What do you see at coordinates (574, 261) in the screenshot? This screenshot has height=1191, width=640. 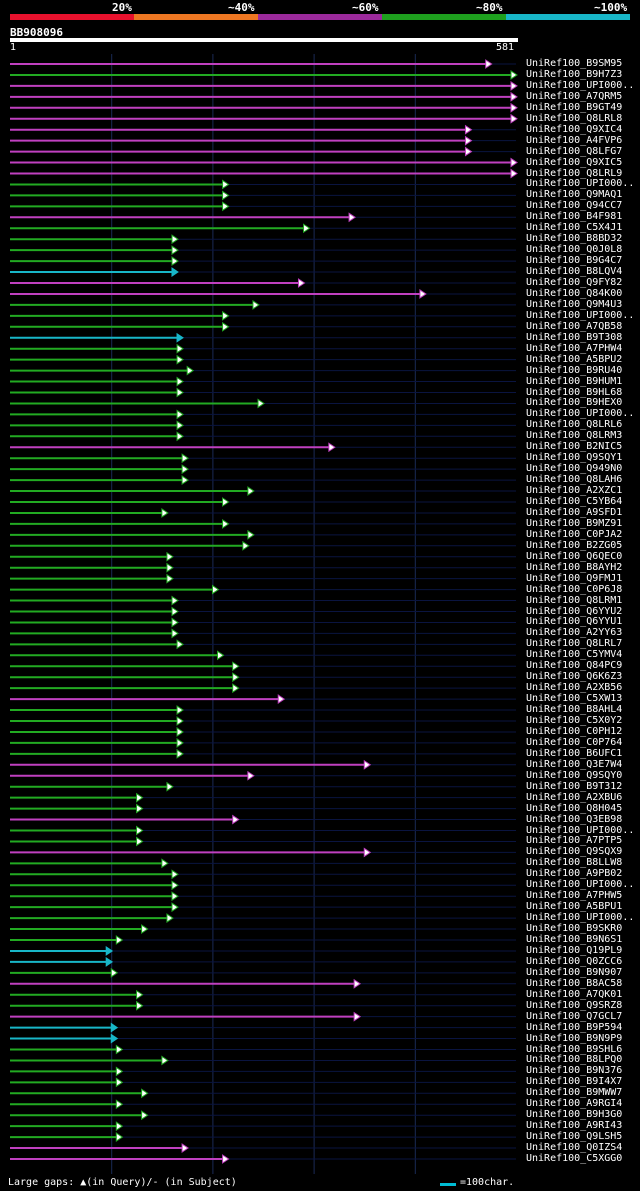 I see `hit-label: UniRef100_B9G4C7` at bounding box center [574, 261].